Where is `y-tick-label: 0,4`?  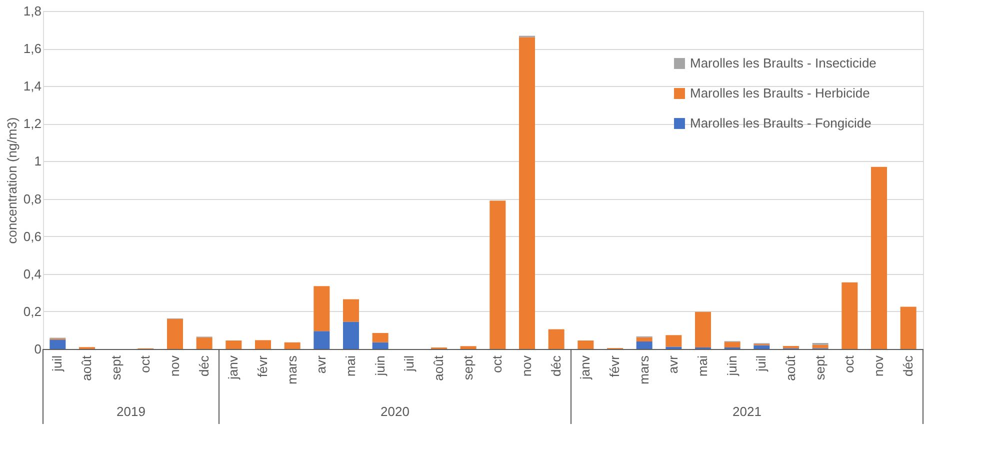 y-tick-label: 0,4 is located at coordinates (32, 274).